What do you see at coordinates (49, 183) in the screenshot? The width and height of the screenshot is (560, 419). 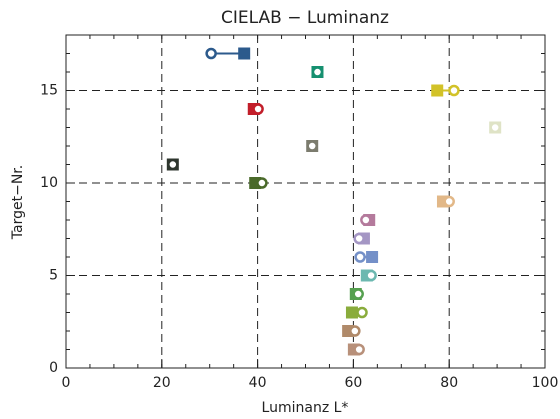 I see `y-tick-label: 10` at bounding box center [49, 183].